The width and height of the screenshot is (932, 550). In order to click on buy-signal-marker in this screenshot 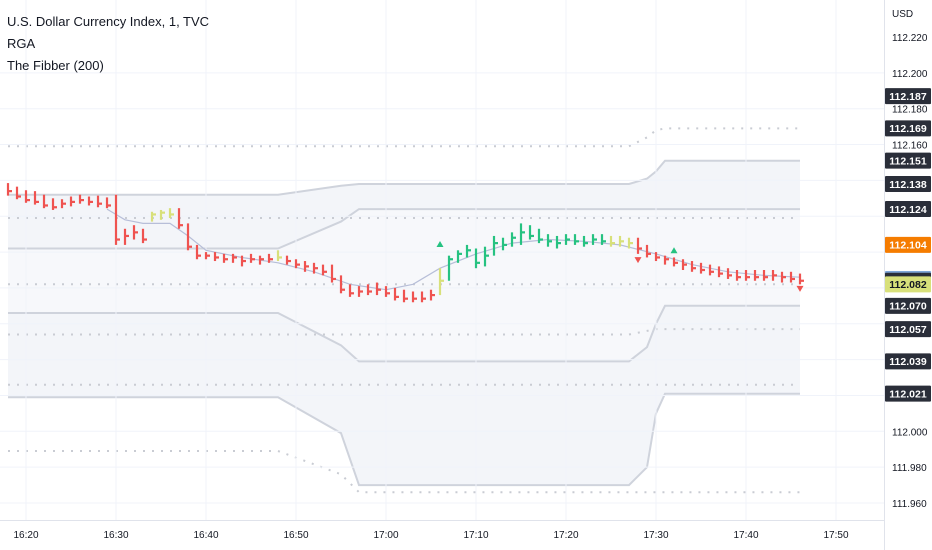, I will do `click(440, 244)`.